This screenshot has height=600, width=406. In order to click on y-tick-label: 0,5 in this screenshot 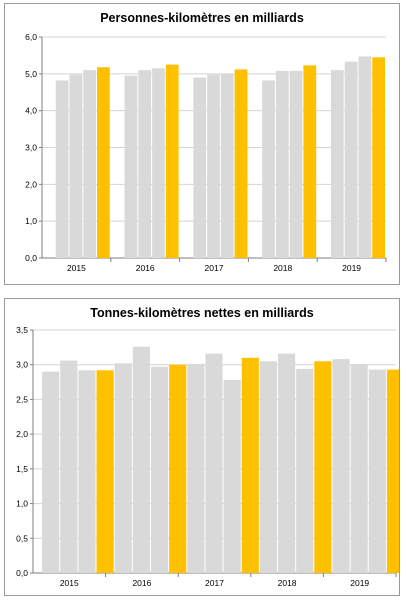, I will do `click(22, 538)`.